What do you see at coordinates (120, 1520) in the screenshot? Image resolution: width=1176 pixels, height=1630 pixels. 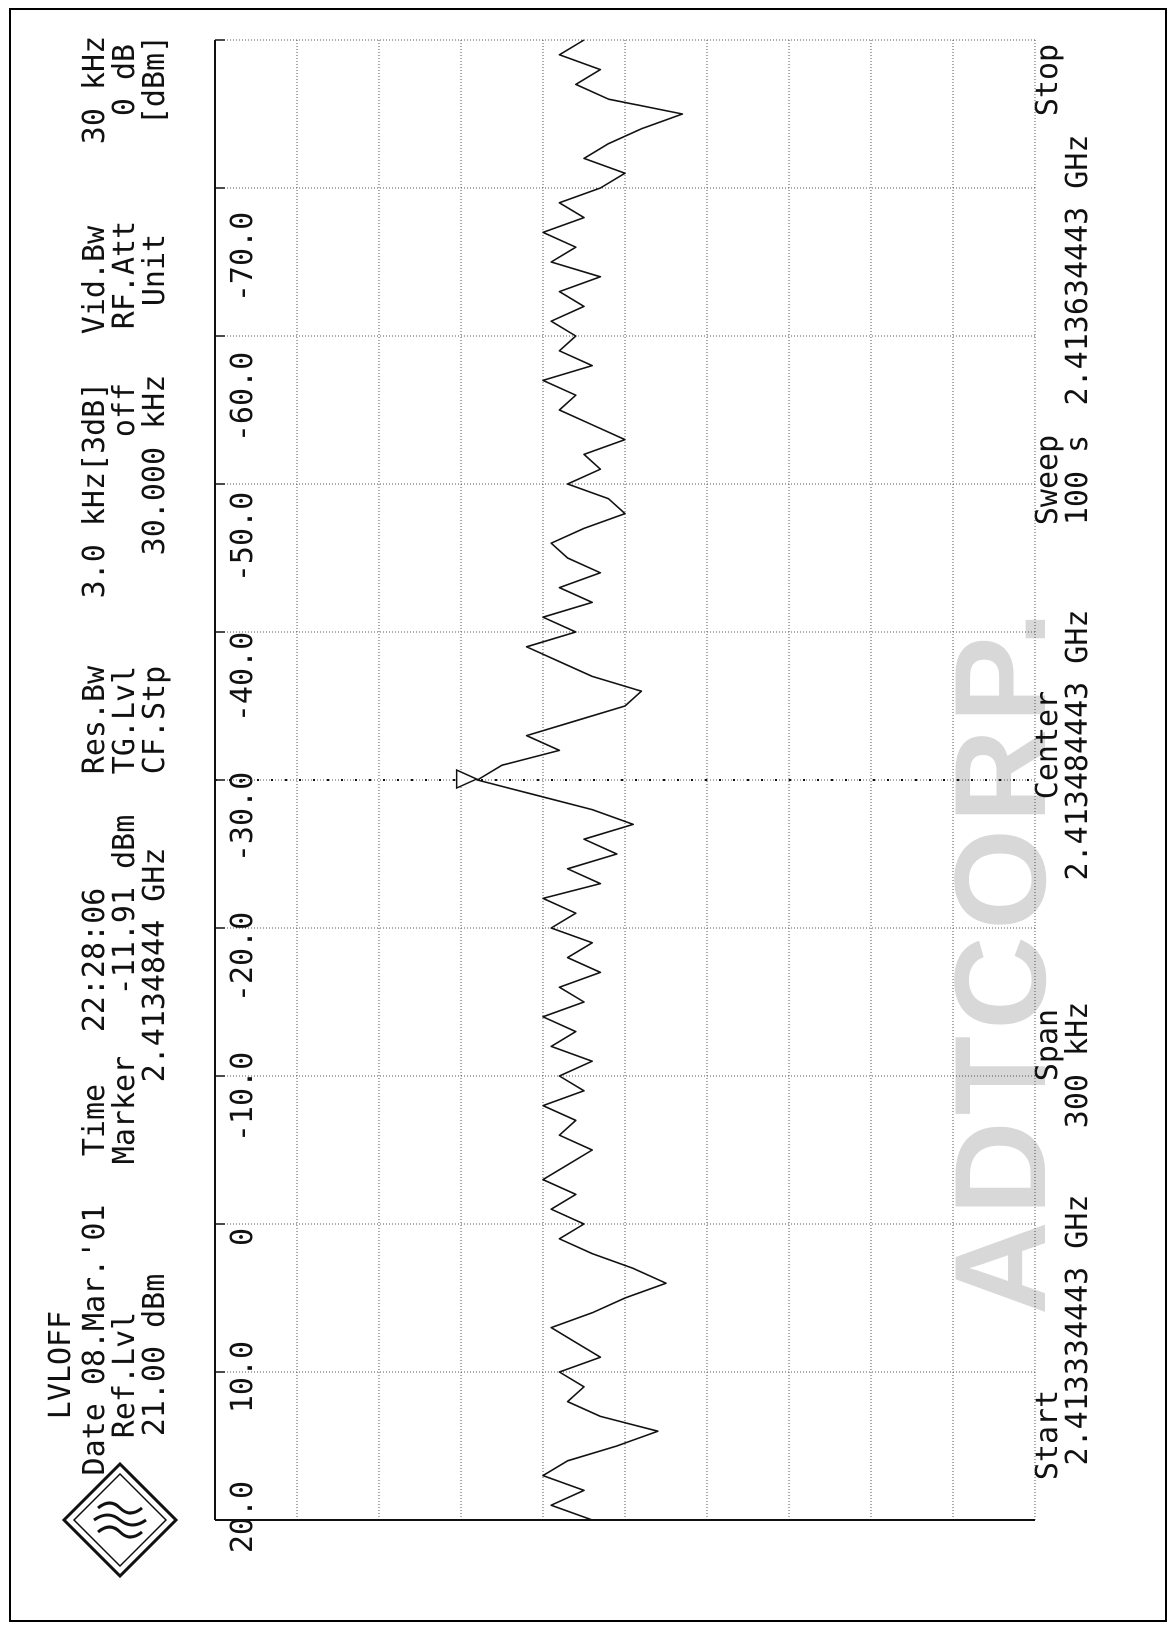 I see `rs-logo-icon` at bounding box center [120, 1520].